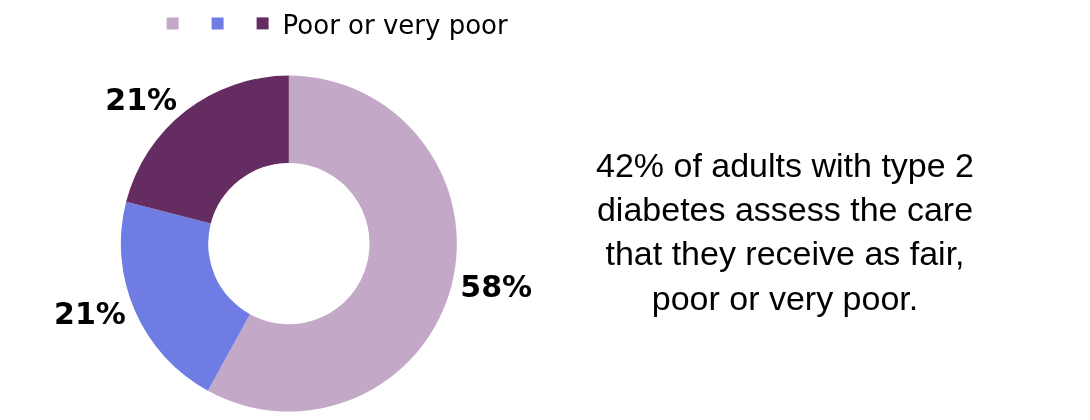 This screenshot has height=420, width=1090. I want to click on data-label: 58%, so click(496, 286).